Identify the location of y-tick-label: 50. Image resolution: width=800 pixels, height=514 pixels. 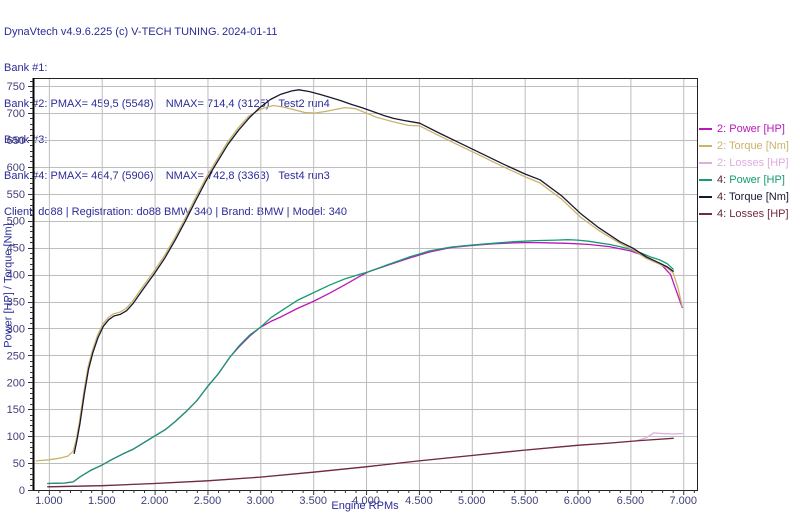
(19, 464).